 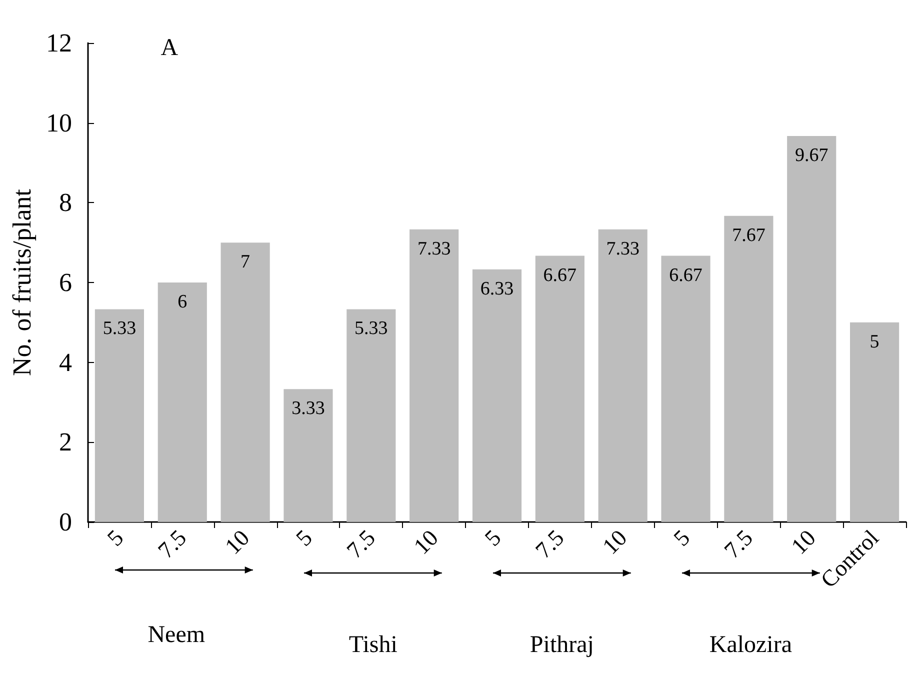 I want to click on data-label: 6, so click(x=183, y=302).